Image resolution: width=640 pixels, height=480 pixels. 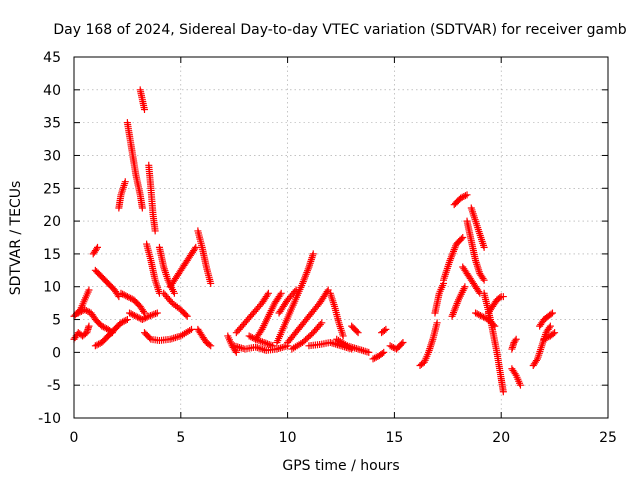 What do you see at coordinates (49, 238) in the screenshot?
I see `y-tick-labels: -10 -5 0 5 10 15 20 25 30 35 40 45` at bounding box center [49, 238].